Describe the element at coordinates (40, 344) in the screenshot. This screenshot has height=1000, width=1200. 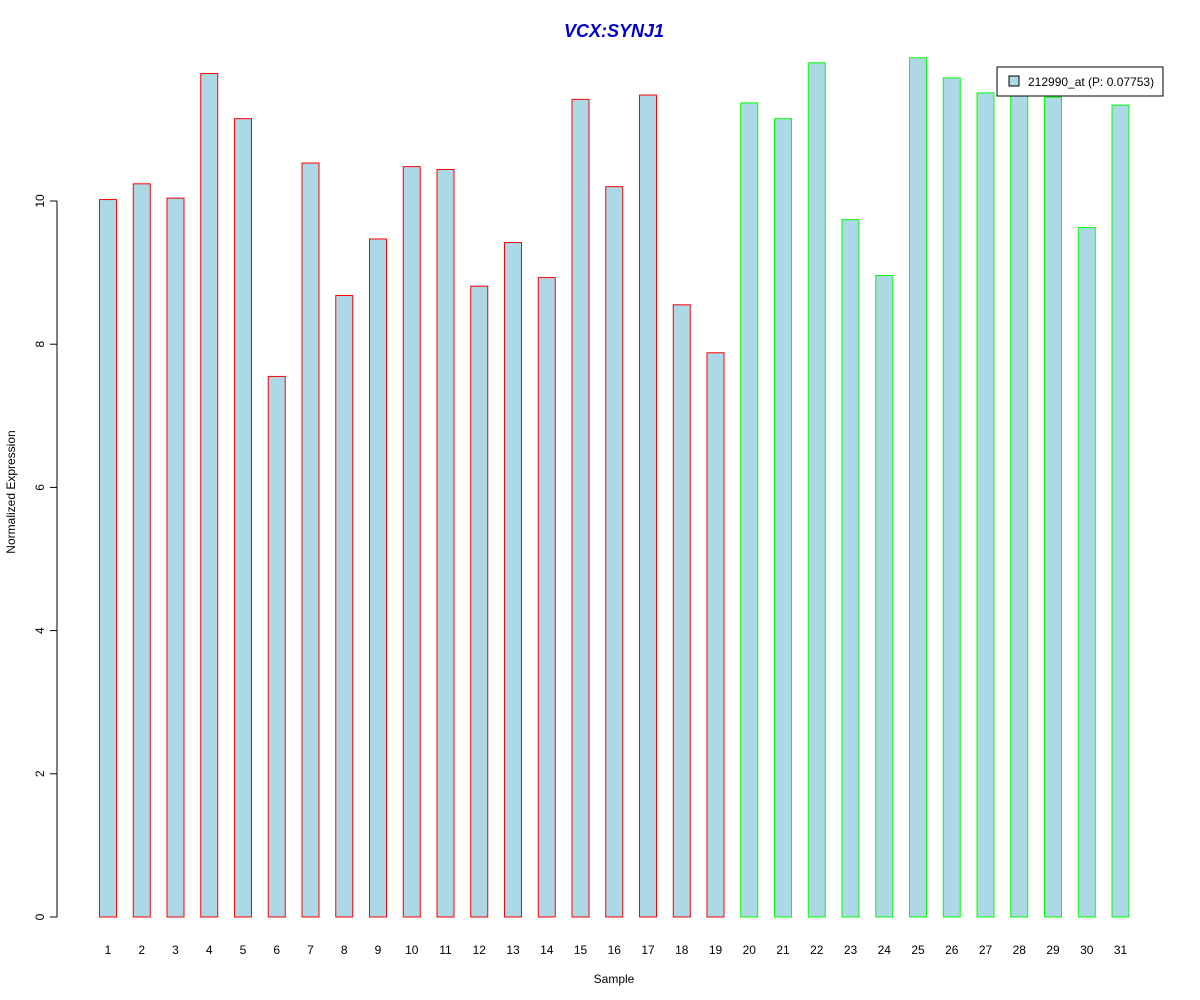
I see `y-tick-label: 8` at that location.